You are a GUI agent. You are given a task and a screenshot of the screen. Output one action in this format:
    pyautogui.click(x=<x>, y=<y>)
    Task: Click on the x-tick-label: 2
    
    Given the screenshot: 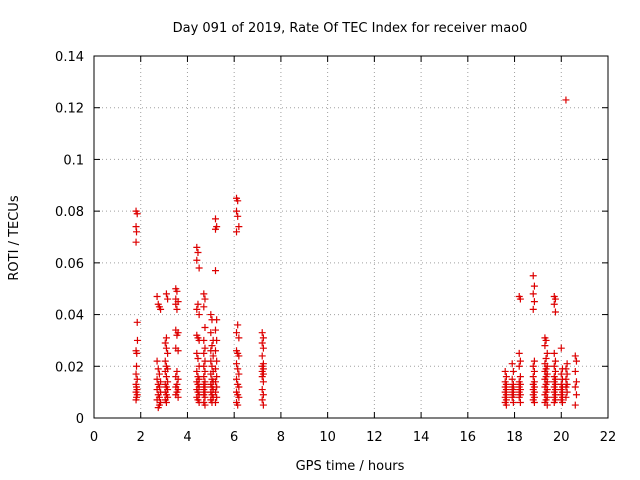 What is the action you would take?
    pyautogui.click(x=141, y=437)
    